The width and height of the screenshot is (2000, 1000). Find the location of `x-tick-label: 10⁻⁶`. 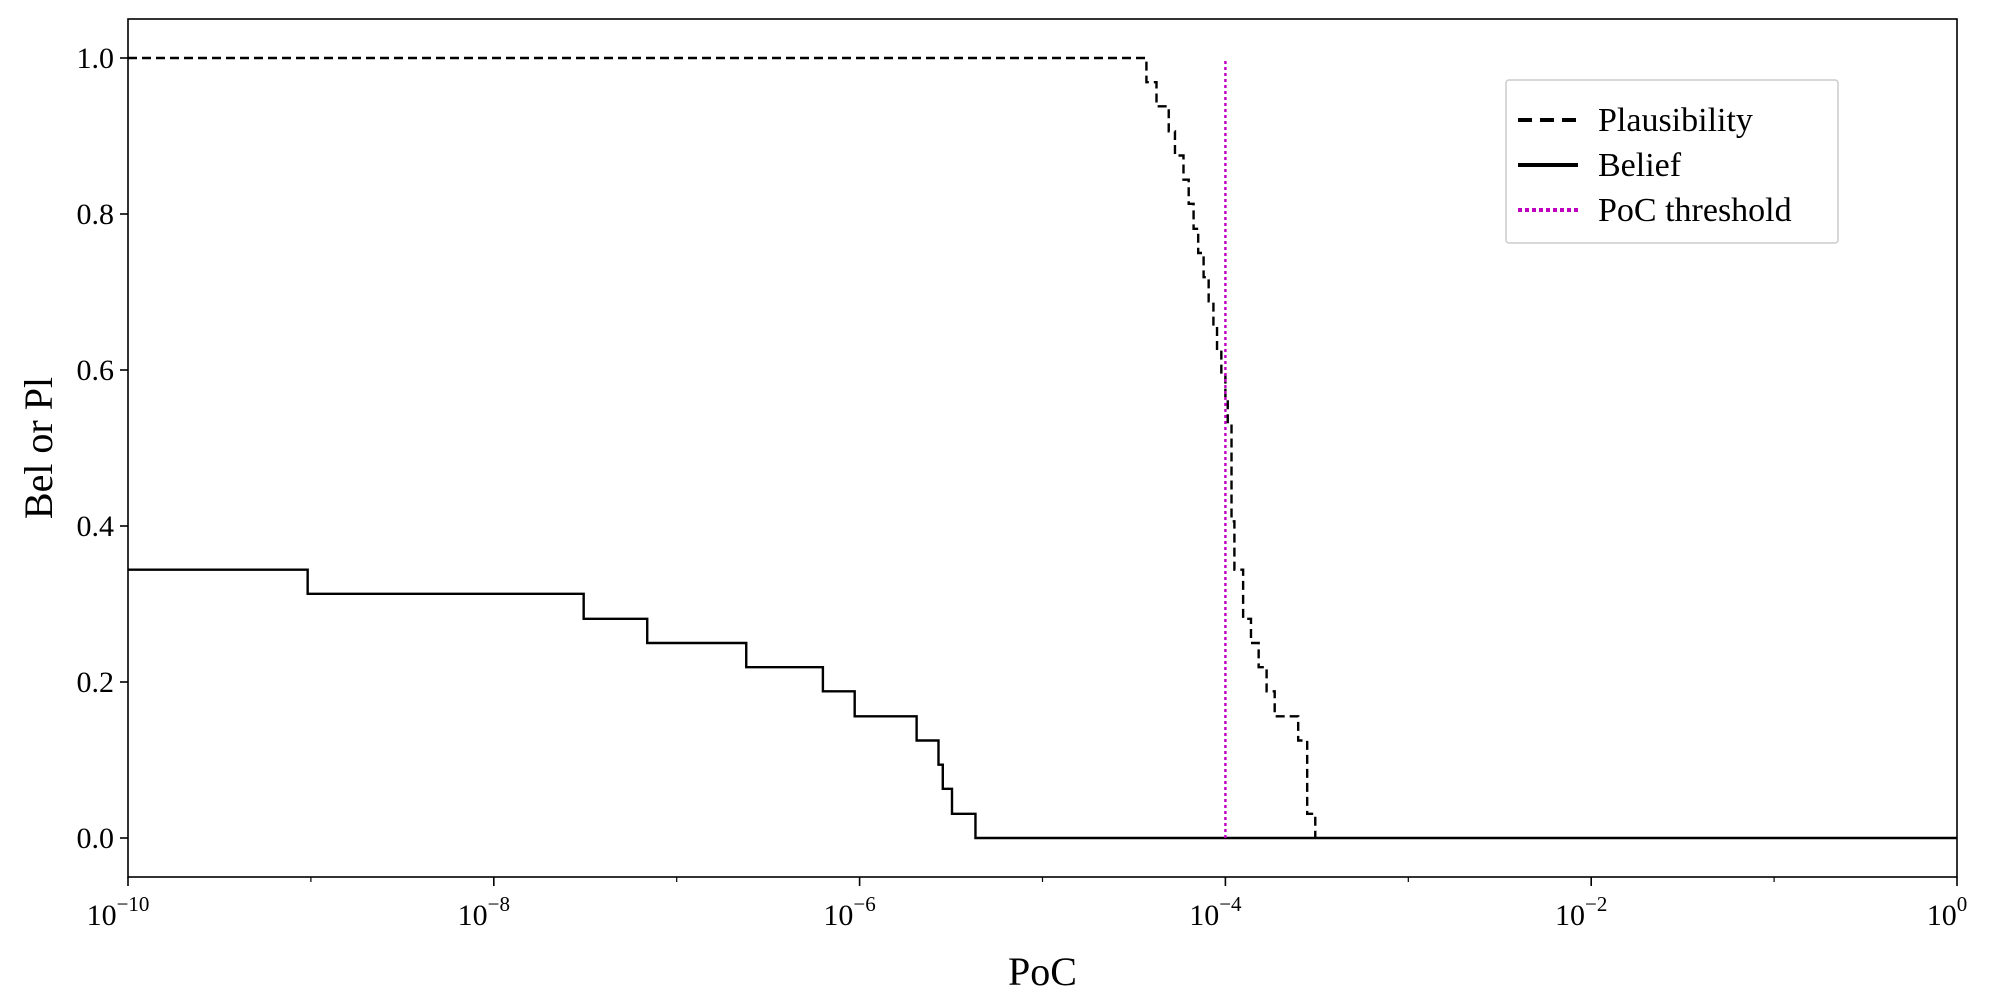

x-tick-label: 10⁻⁶ is located at coordinates (849, 912).